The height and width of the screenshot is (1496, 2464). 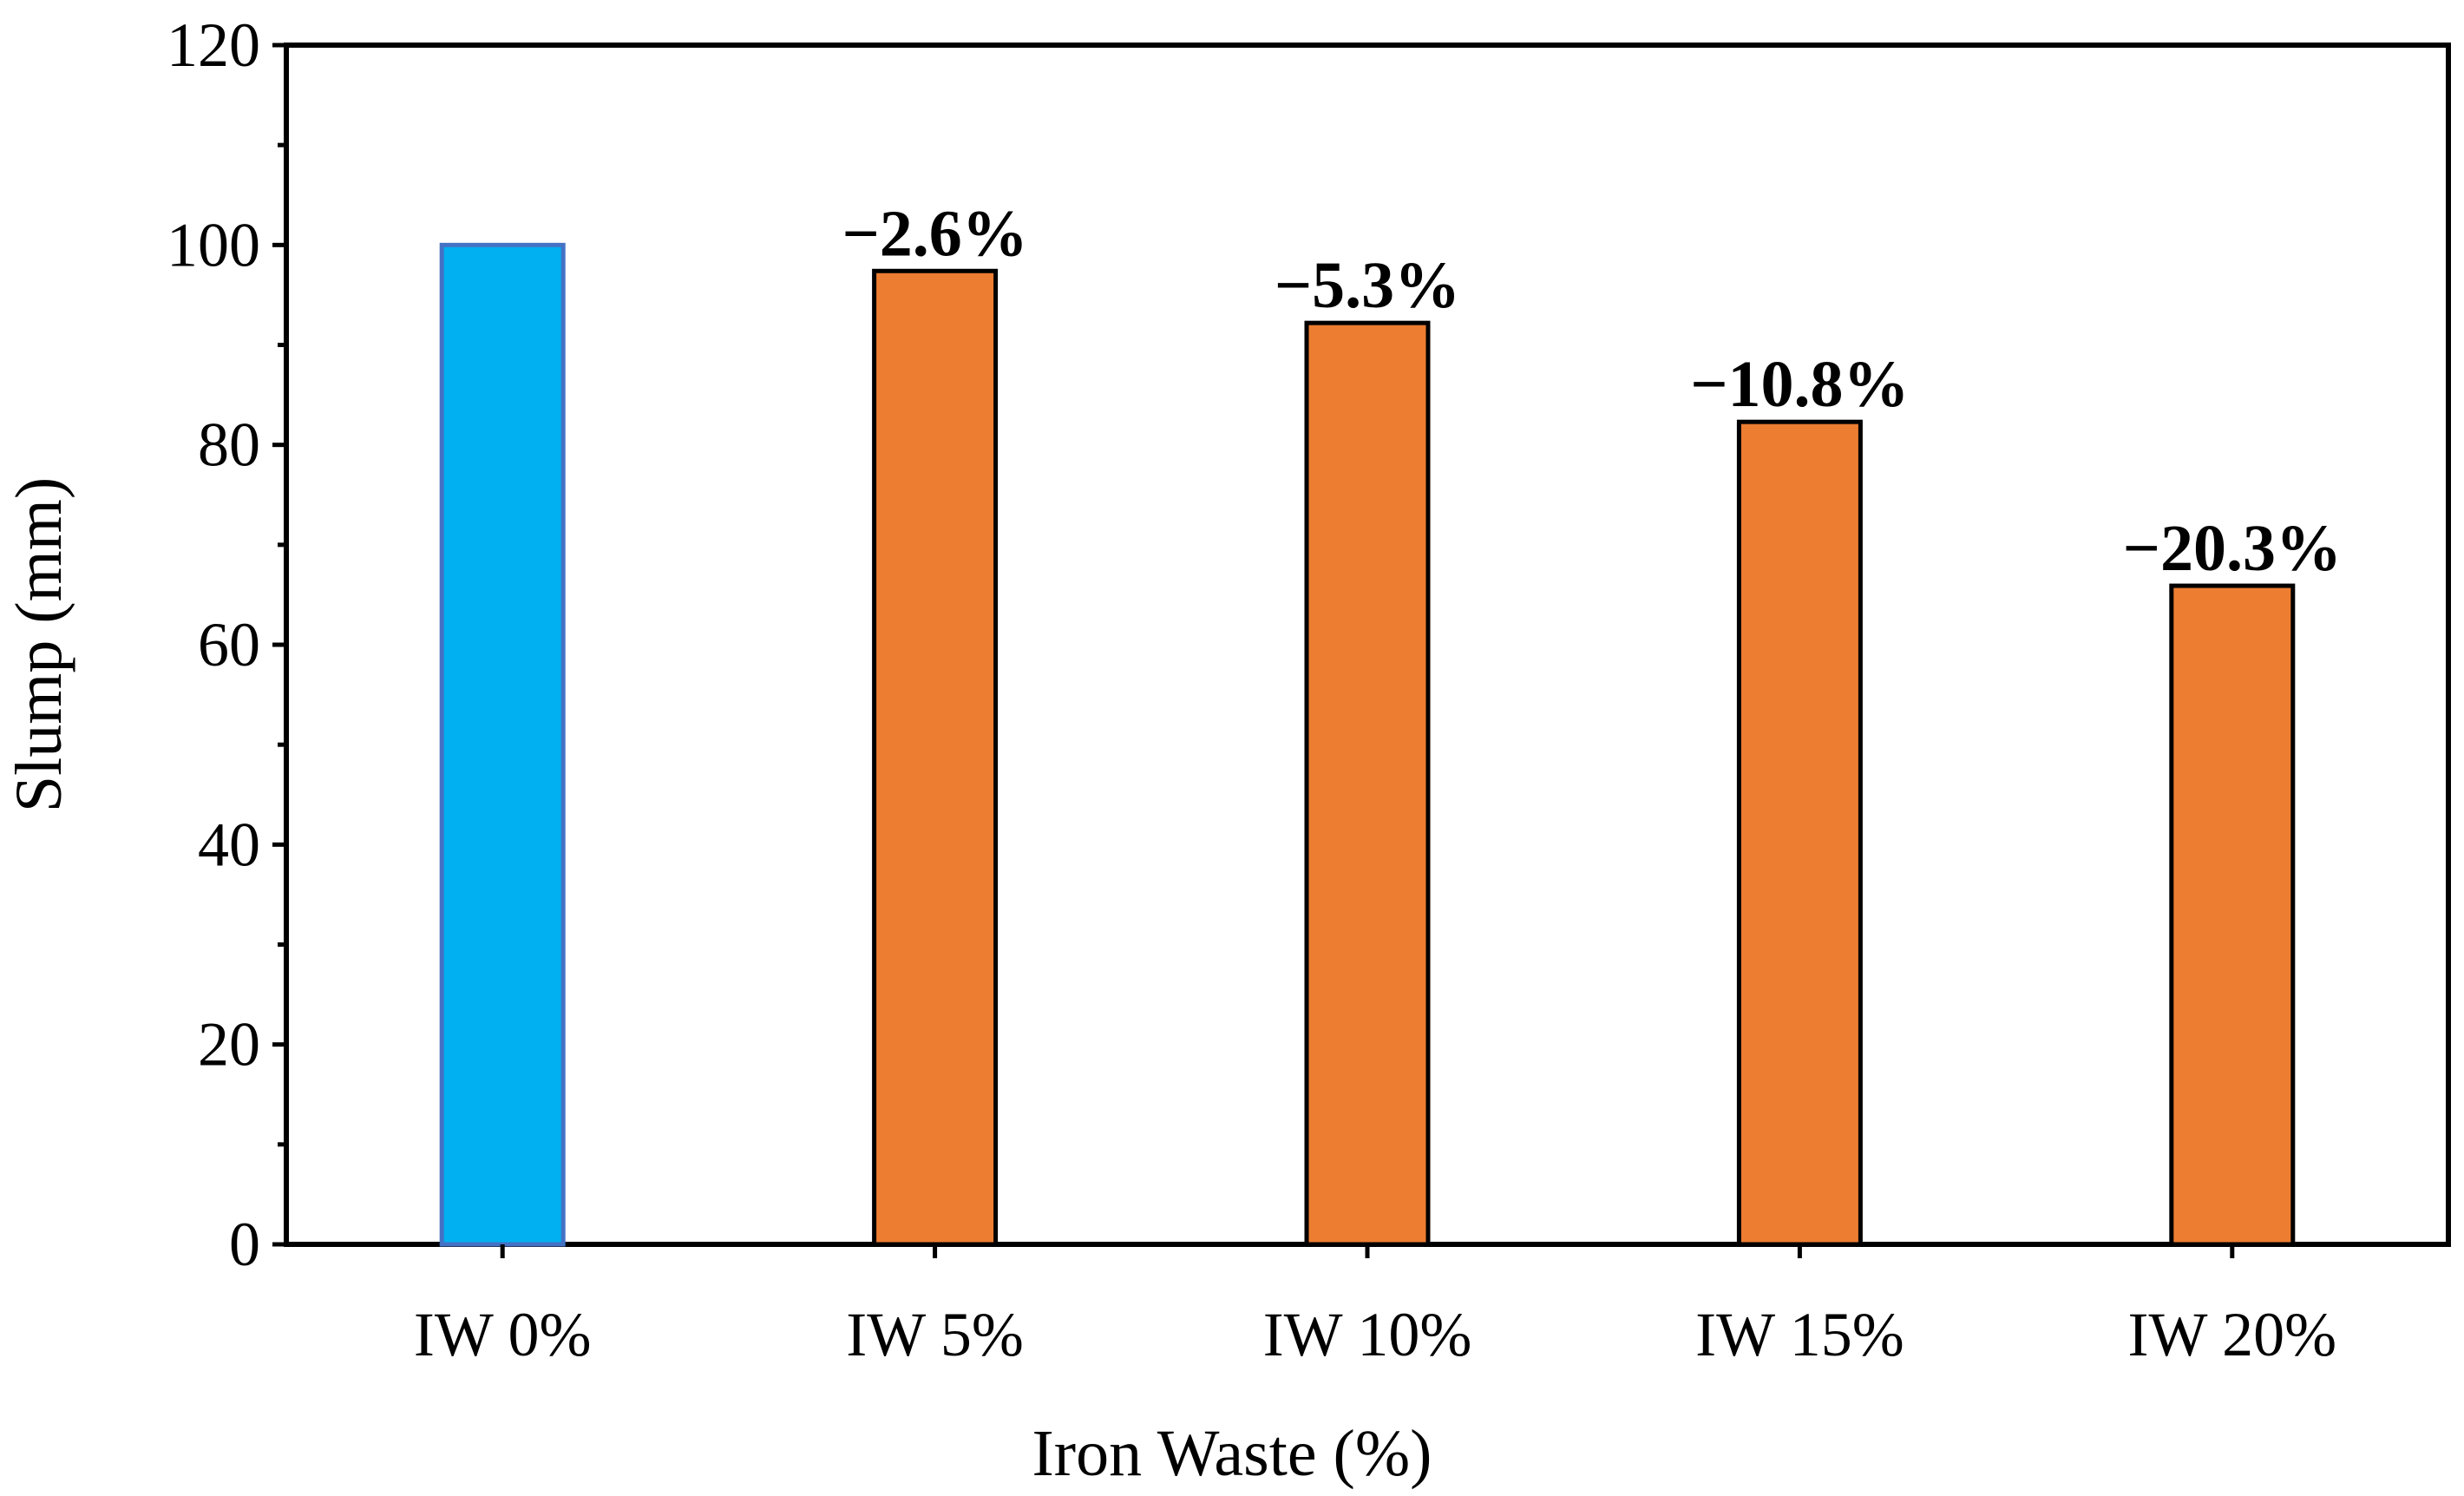 I want to click on y-tick-label-100: 100, so click(x=213, y=244).